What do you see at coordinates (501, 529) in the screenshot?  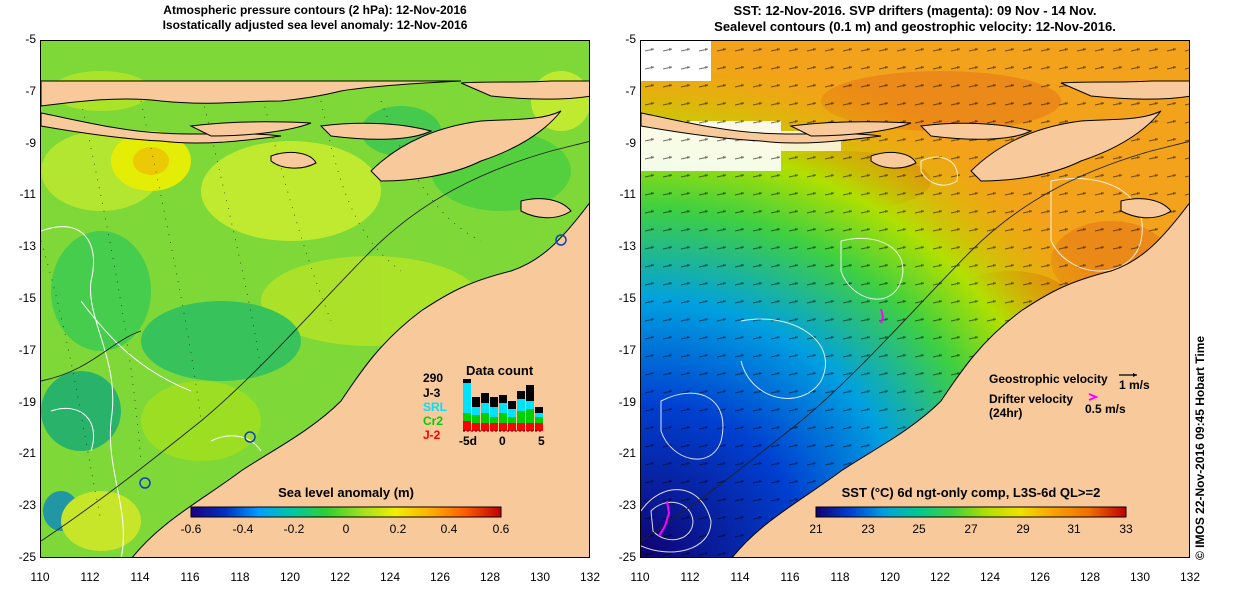 I see `sla-tick: 0.6` at bounding box center [501, 529].